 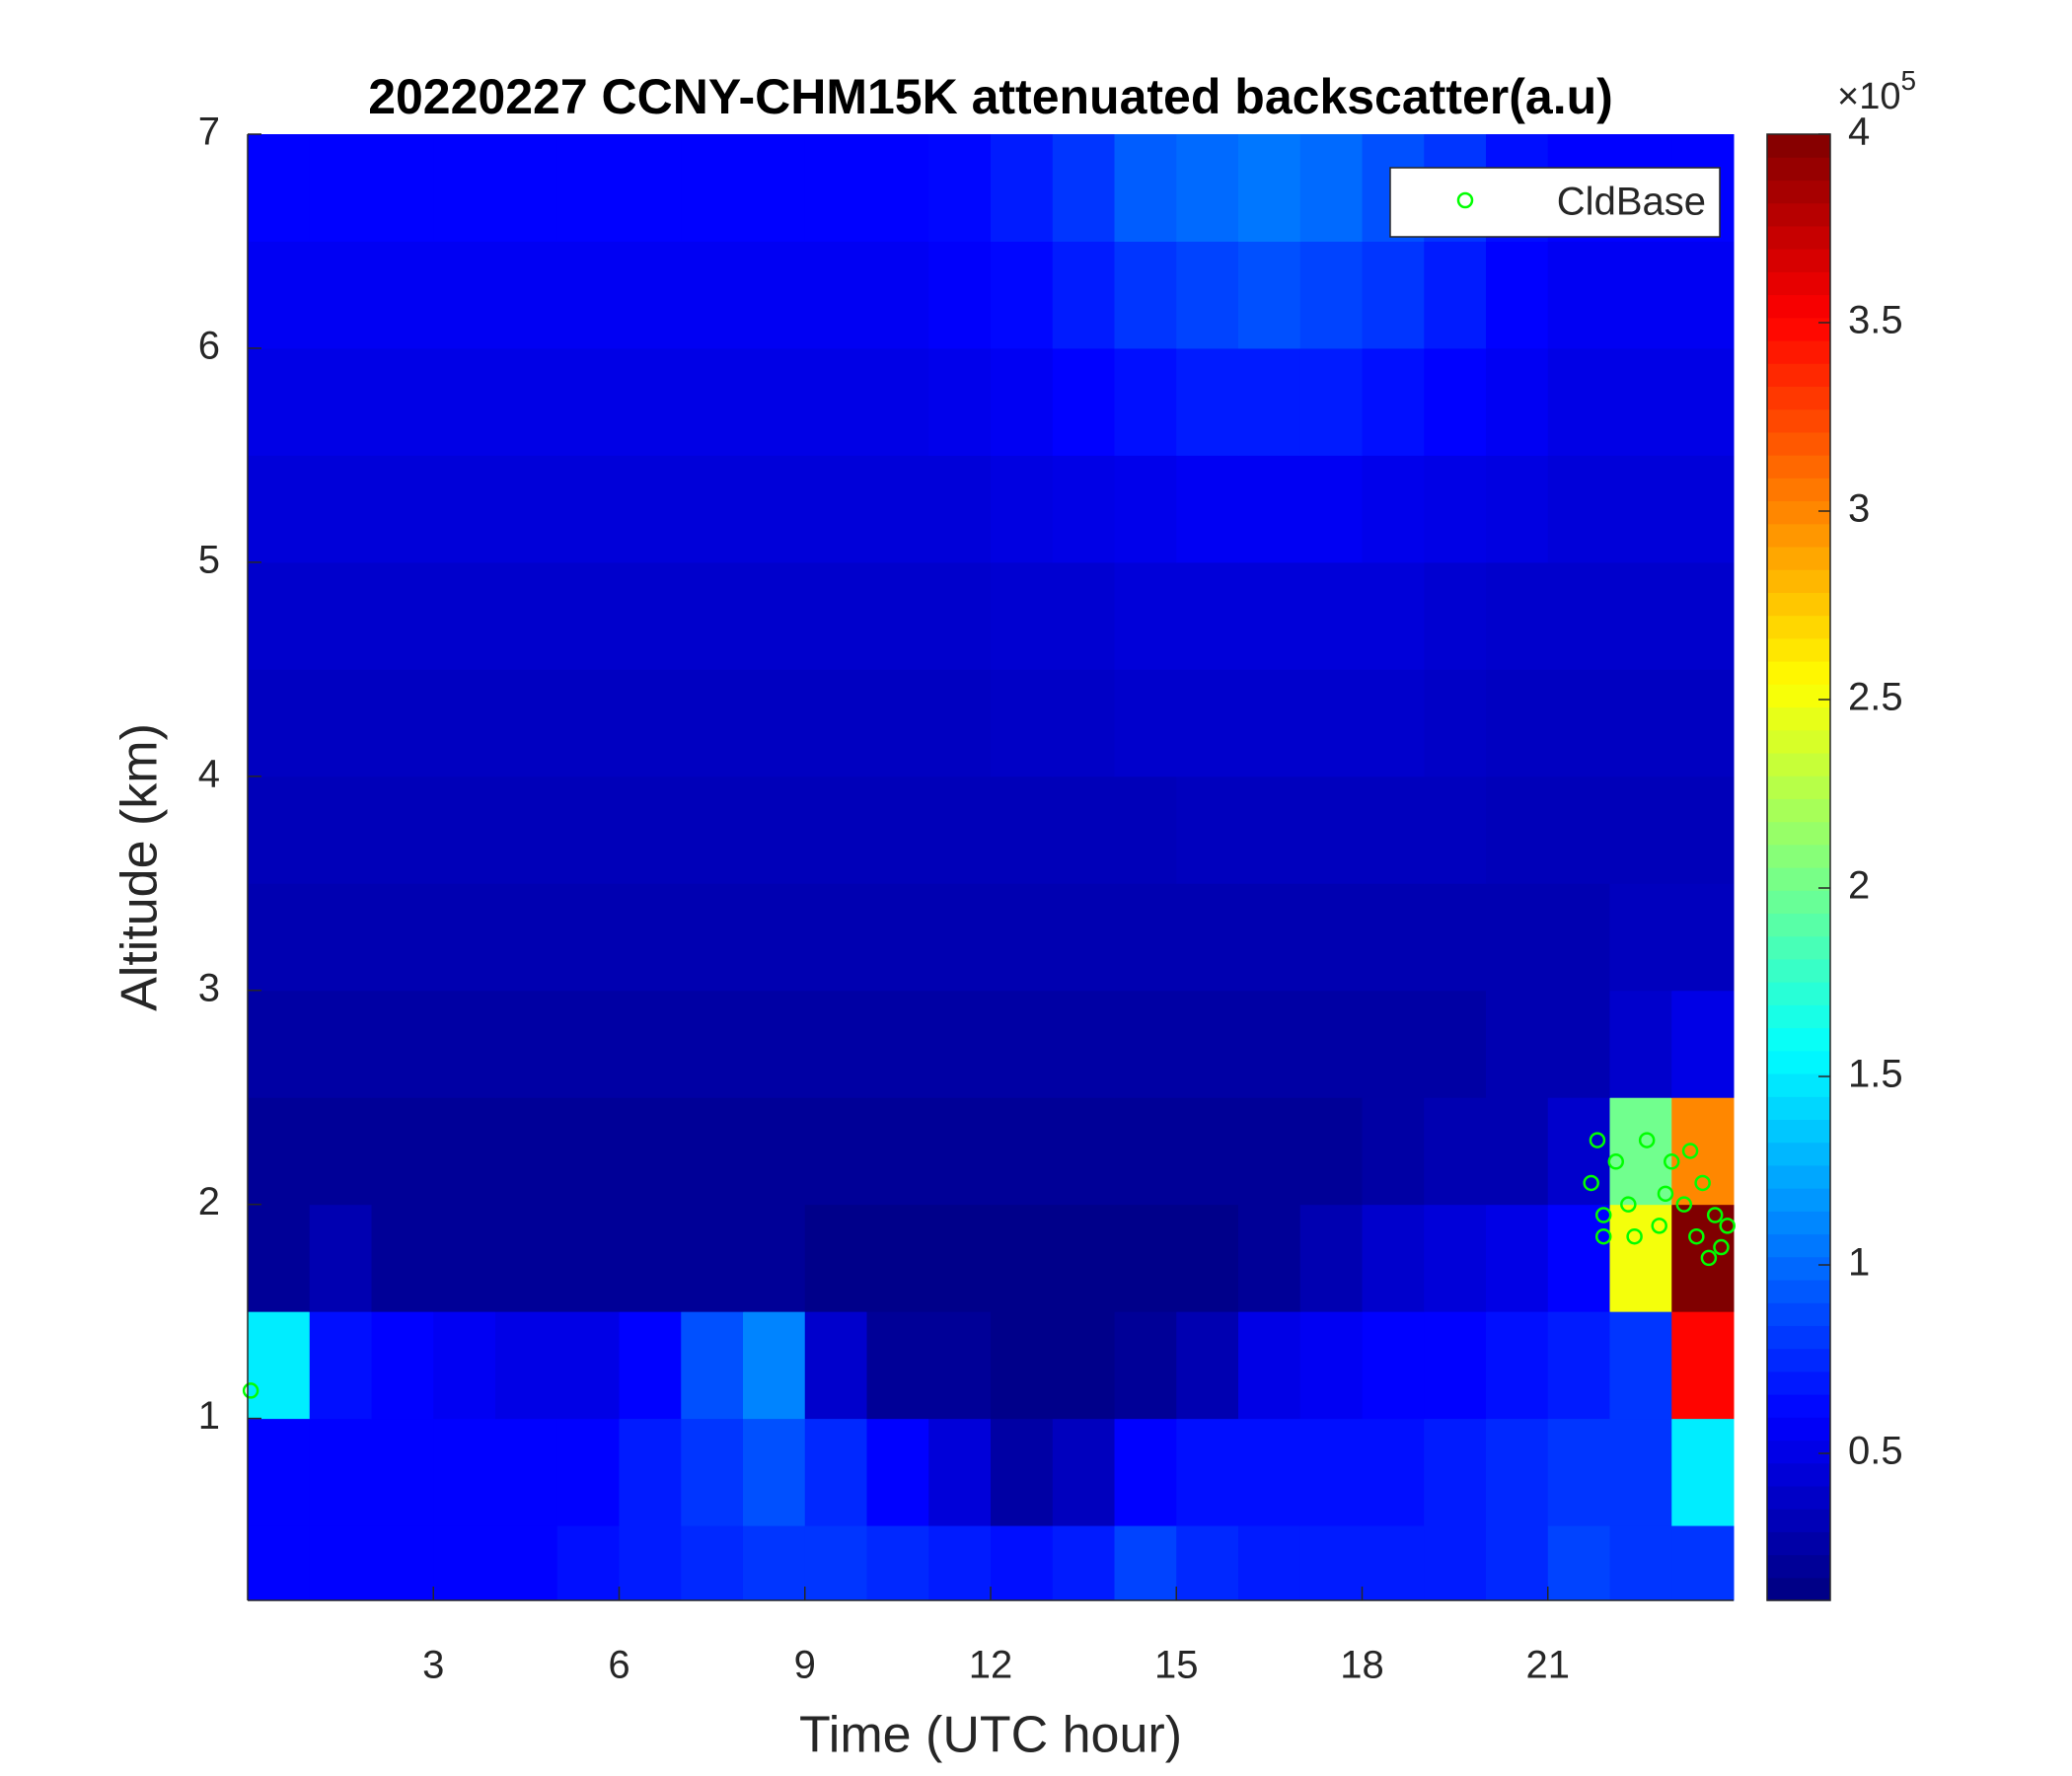 I want to click on y-tick-label: 6, so click(x=209, y=346).